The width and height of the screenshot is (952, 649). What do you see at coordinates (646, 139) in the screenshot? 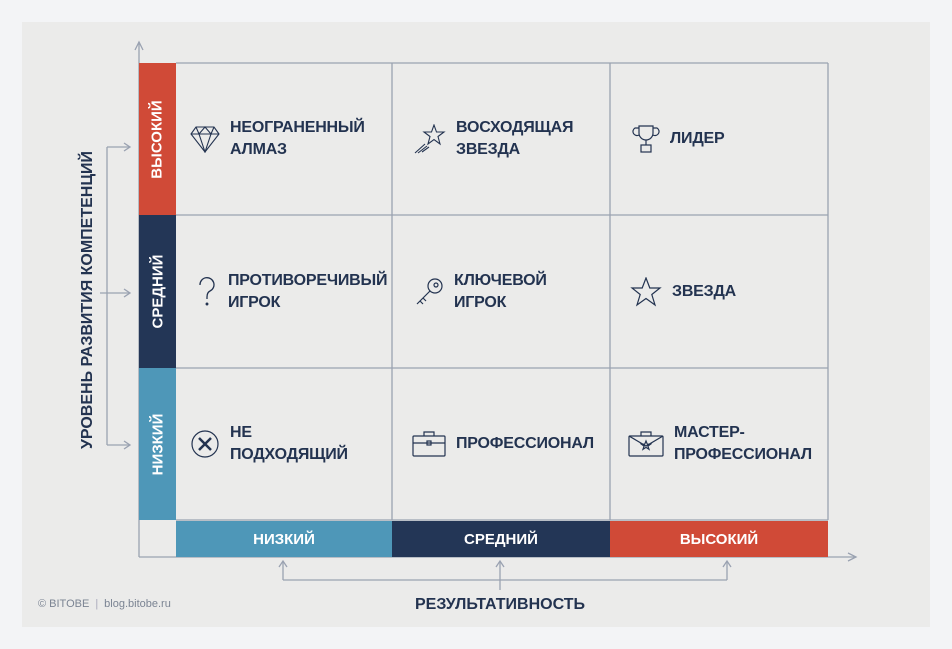
I see `trophy-icon` at bounding box center [646, 139].